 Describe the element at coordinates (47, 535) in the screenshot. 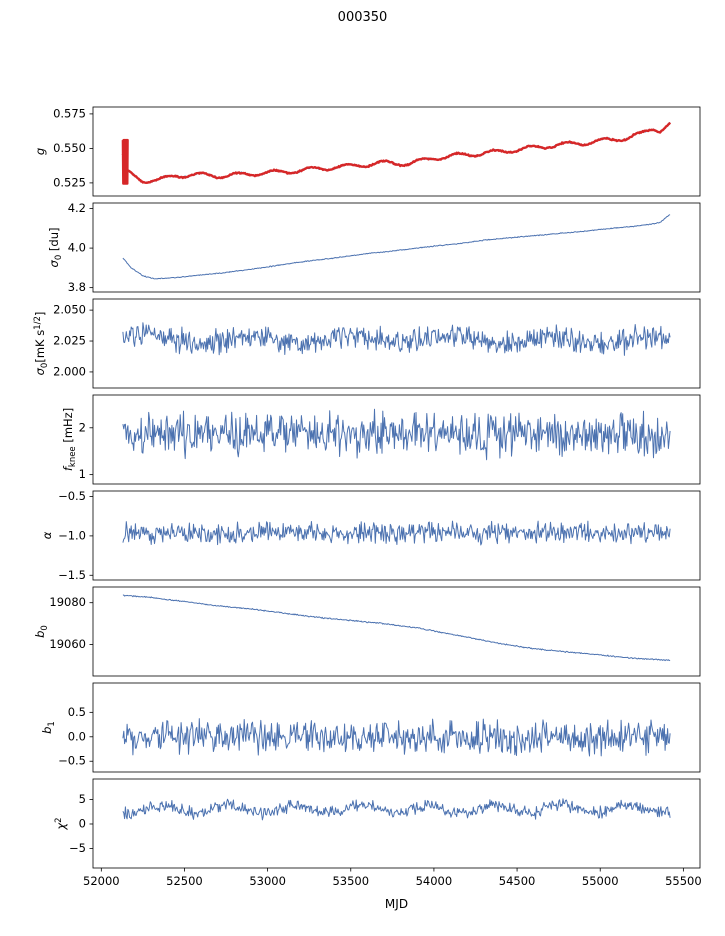

I see `y-axis-label-alpha: α` at that location.